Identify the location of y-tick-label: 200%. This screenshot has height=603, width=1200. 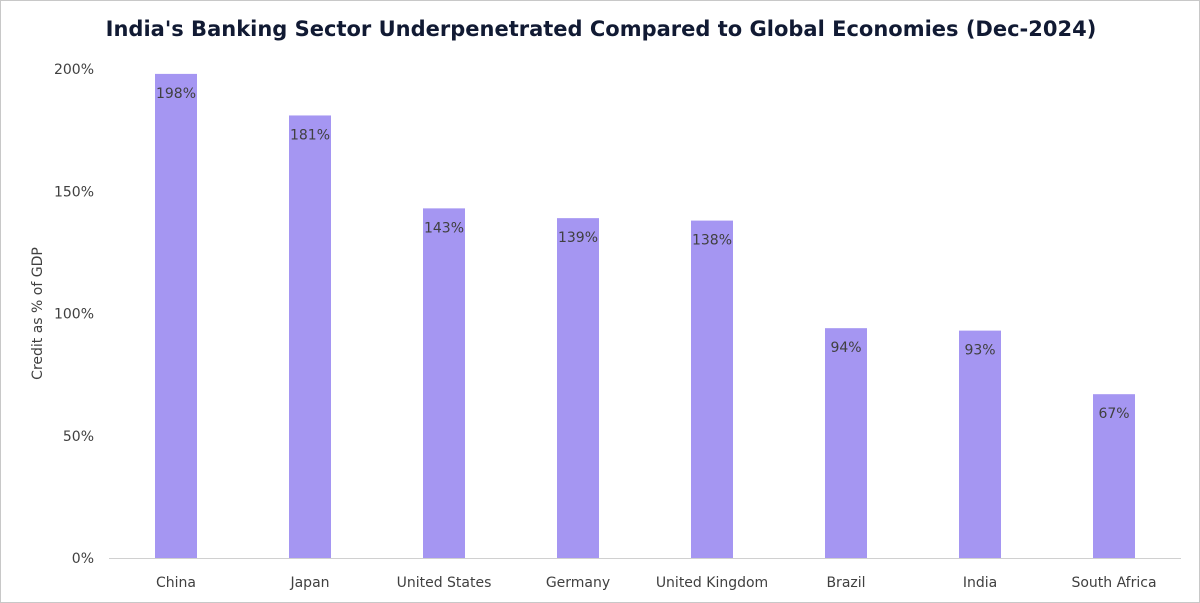
(74, 70).